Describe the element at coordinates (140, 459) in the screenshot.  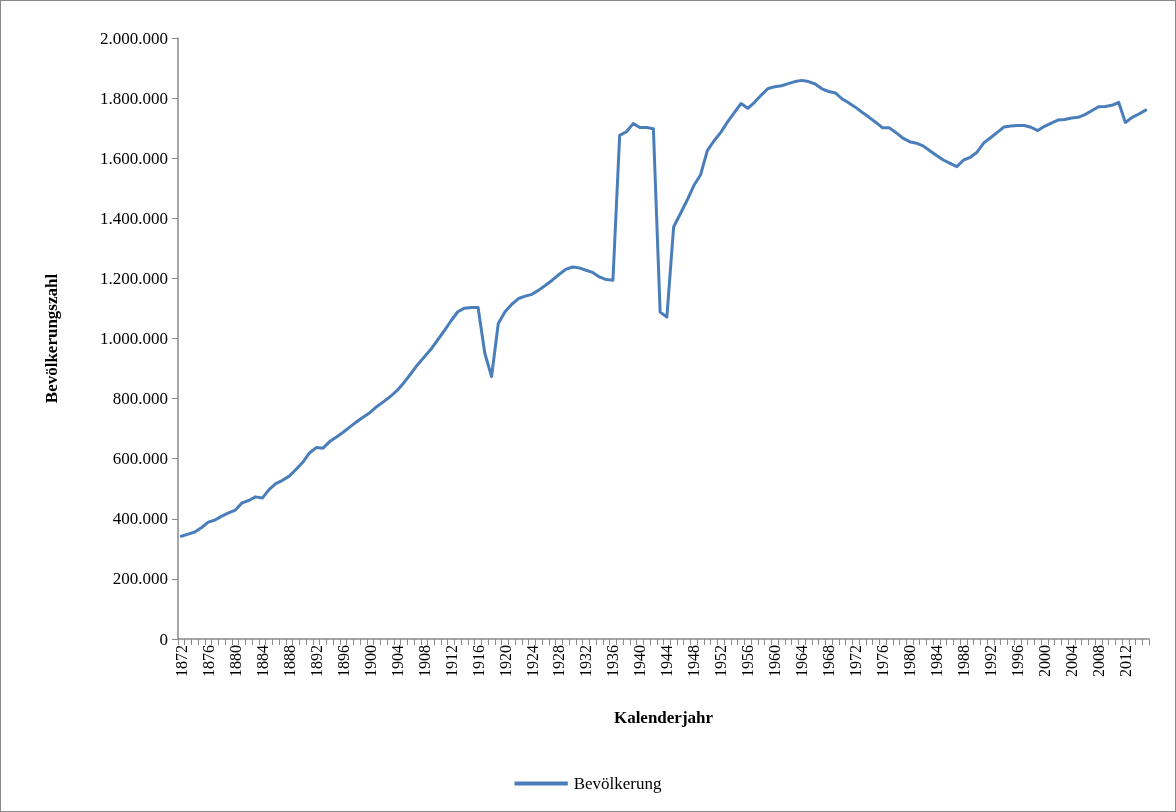
I see `y-tick-label: 600.000` at that location.